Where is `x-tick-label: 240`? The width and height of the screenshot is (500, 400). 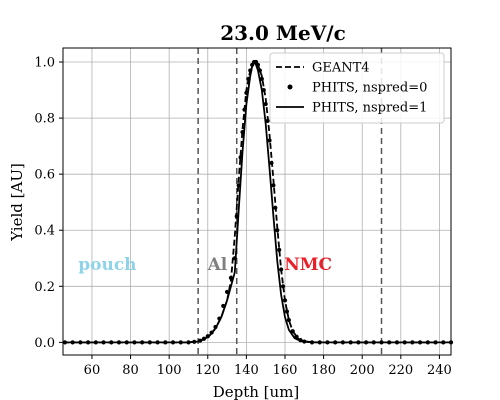 x-tick-label: 240 is located at coordinates (439, 370).